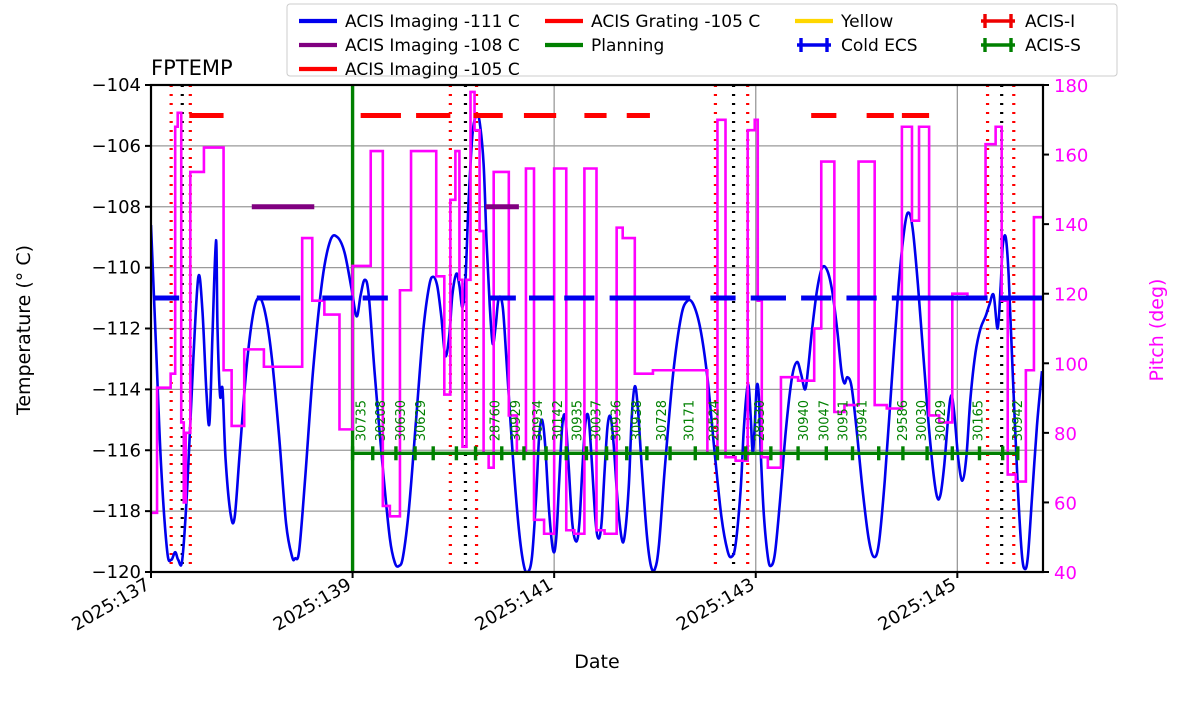 This screenshot has width=1200, height=714. What do you see at coordinates (824, 420) in the screenshot?
I see `obsid-label: 30047` at bounding box center [824, 420].